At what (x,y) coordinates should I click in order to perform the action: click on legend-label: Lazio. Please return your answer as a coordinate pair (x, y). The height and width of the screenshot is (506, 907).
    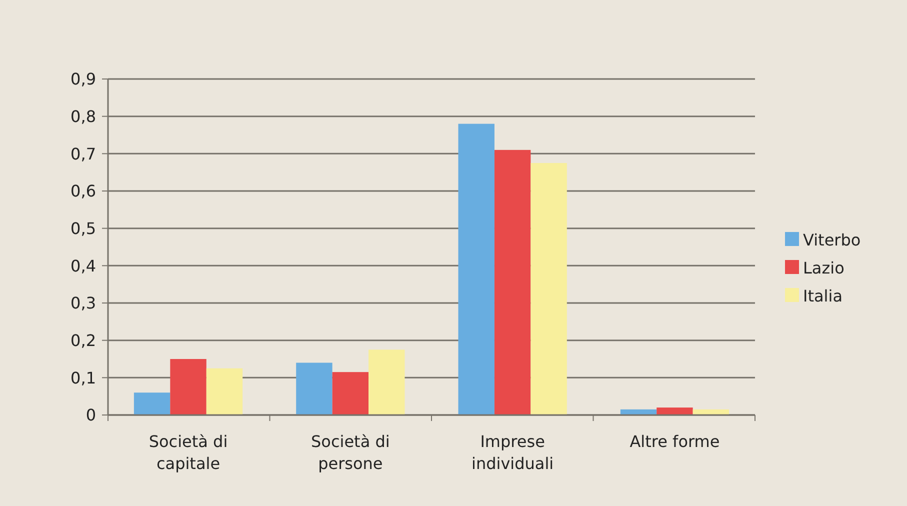
    Looking at the image, I should click on (823, 268).